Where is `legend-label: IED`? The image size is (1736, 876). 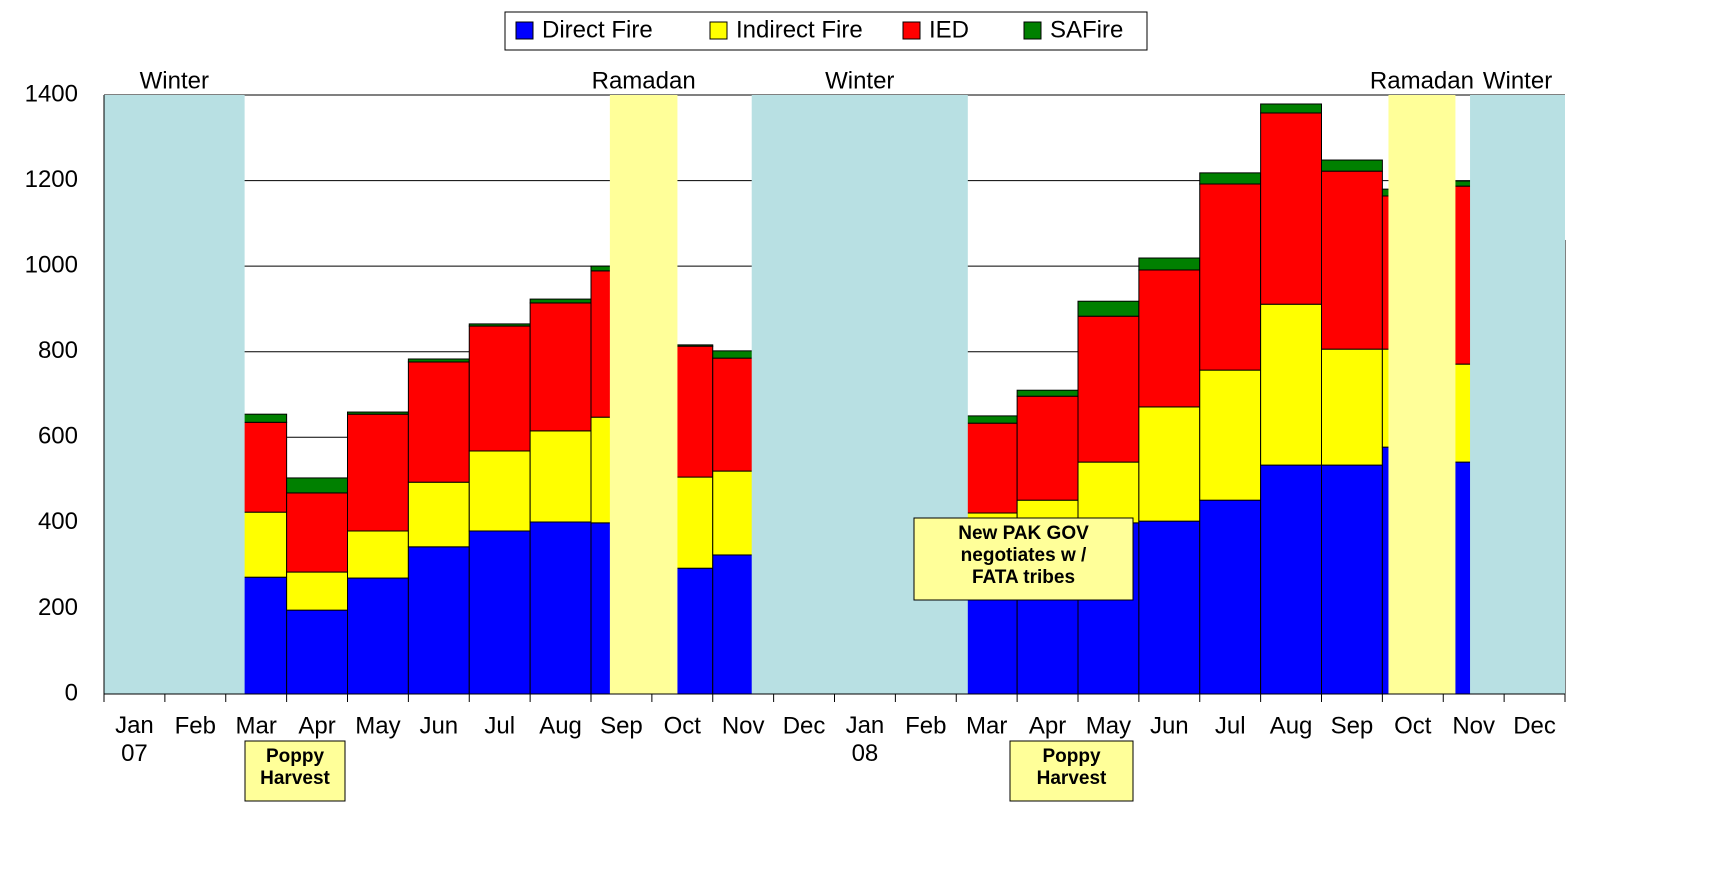 legend-label: IED is located at coordinates (949, 29).